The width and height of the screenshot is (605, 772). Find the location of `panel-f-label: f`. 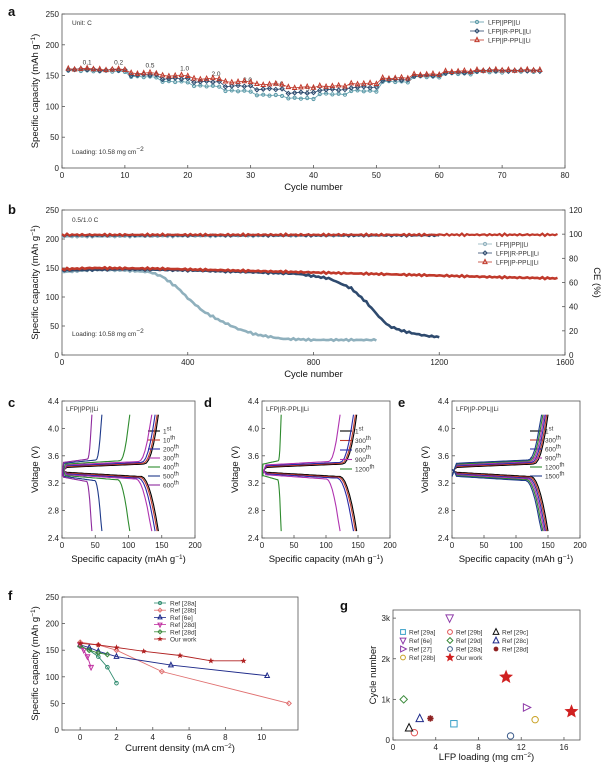

panel-f-label: f is located at coordinates (10, 595).